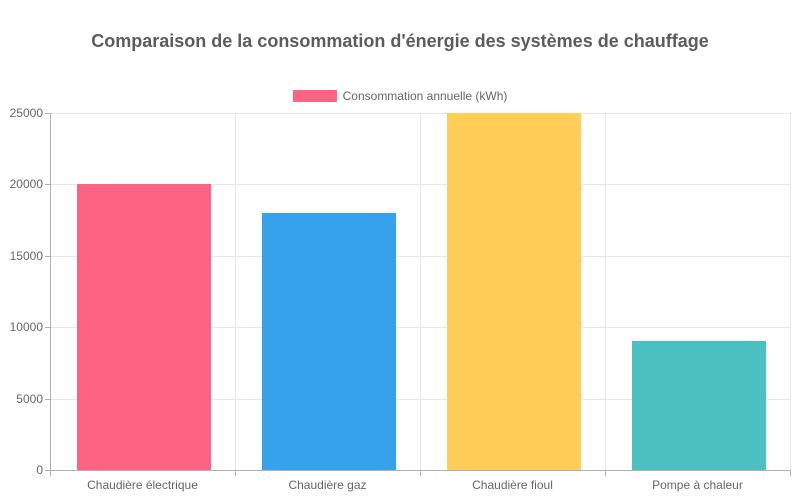 Image resolution: width=800 pixels, height=500 pixels. I want to click on legend-item: Consommation annuelle (kWh), so click(400, 96).